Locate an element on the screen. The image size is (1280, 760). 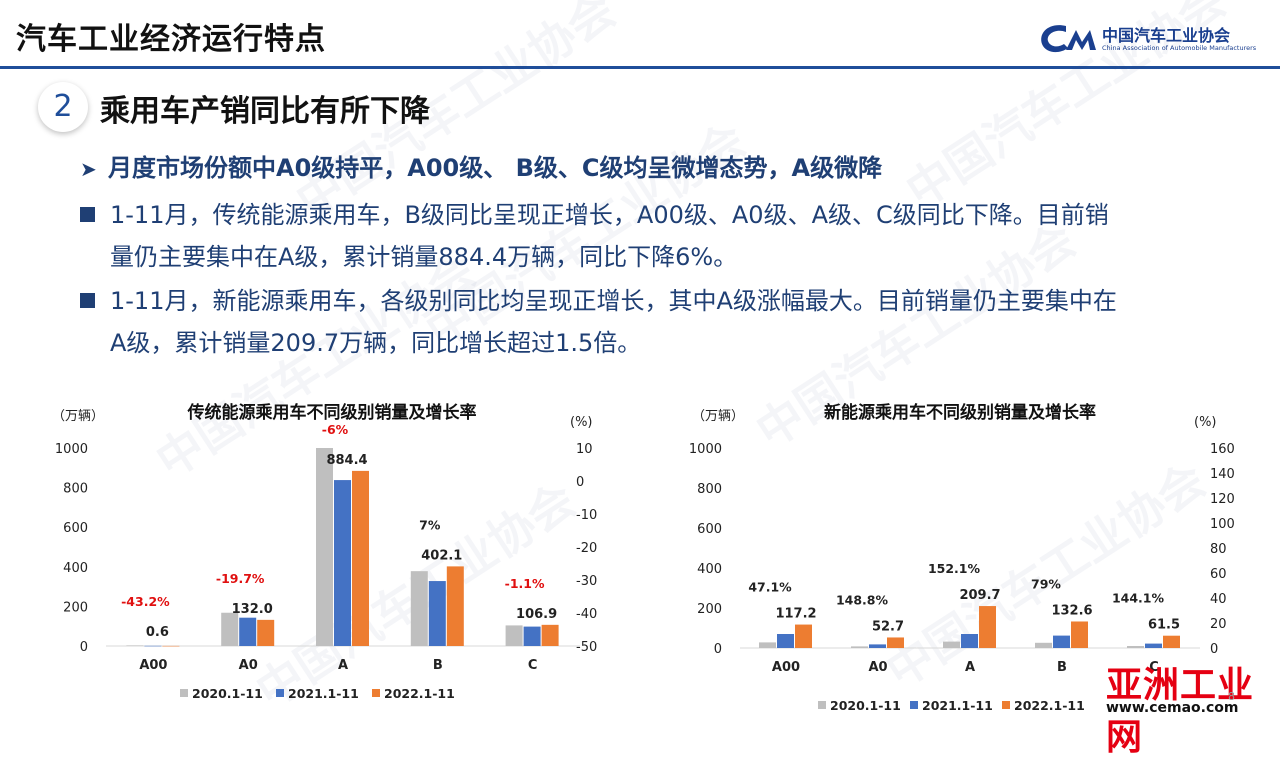
data-label: 884.4 is located at coordinates (346, 460).